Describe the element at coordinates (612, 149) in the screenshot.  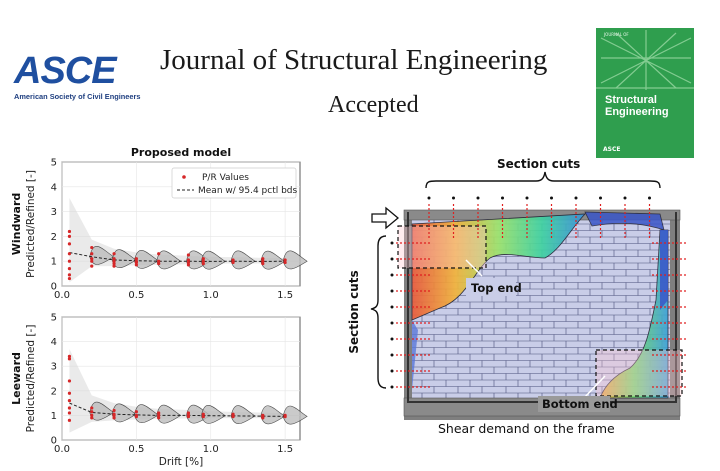
I see `cover-footer: ASCE` at that location.